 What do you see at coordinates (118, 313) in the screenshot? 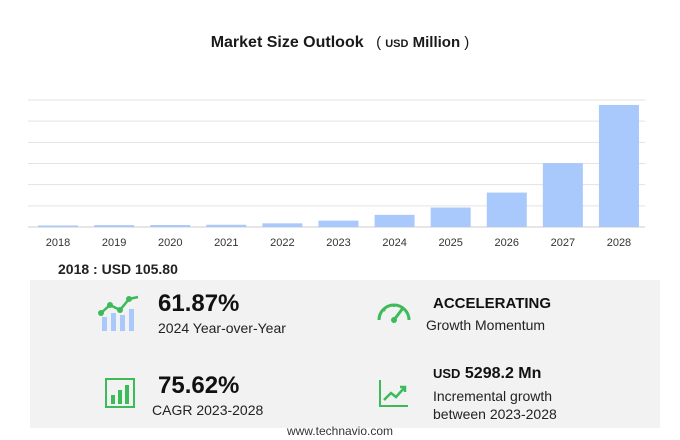
I see `growth-chart-icon` at bounding box center [118, 313].